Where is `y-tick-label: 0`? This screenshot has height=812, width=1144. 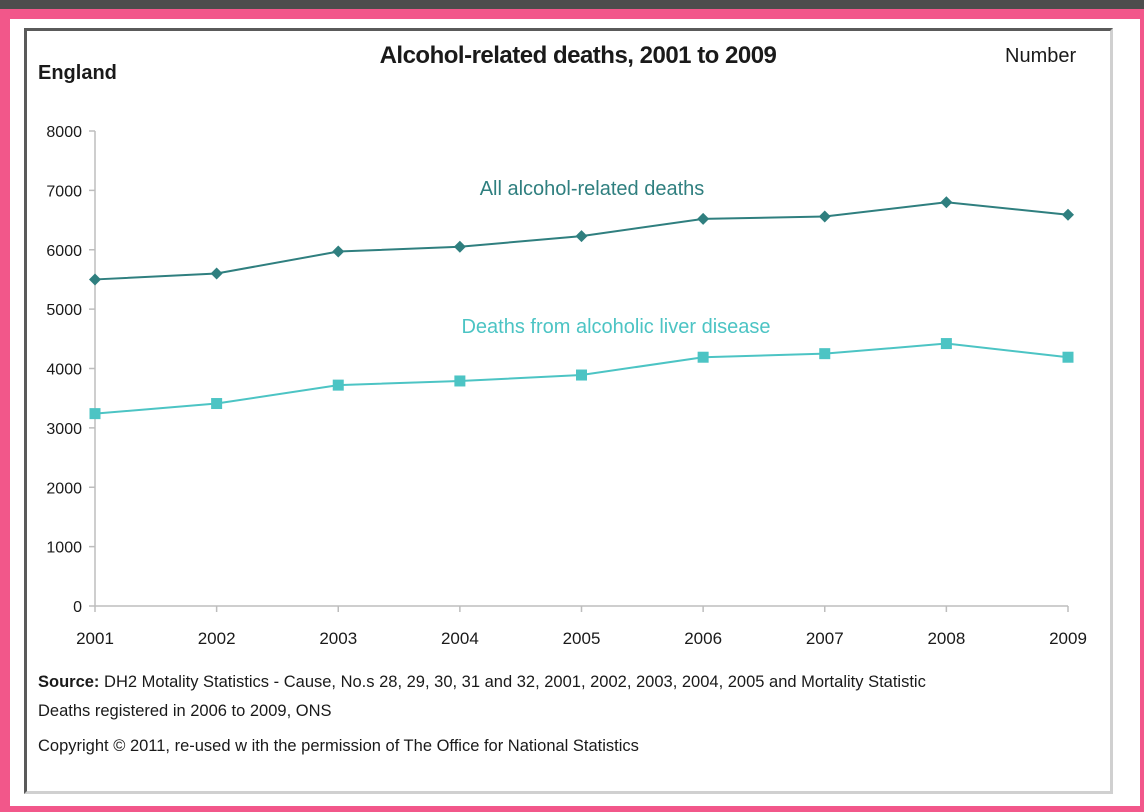 y-tick-label: 0 is located at coordinates (77, 607).